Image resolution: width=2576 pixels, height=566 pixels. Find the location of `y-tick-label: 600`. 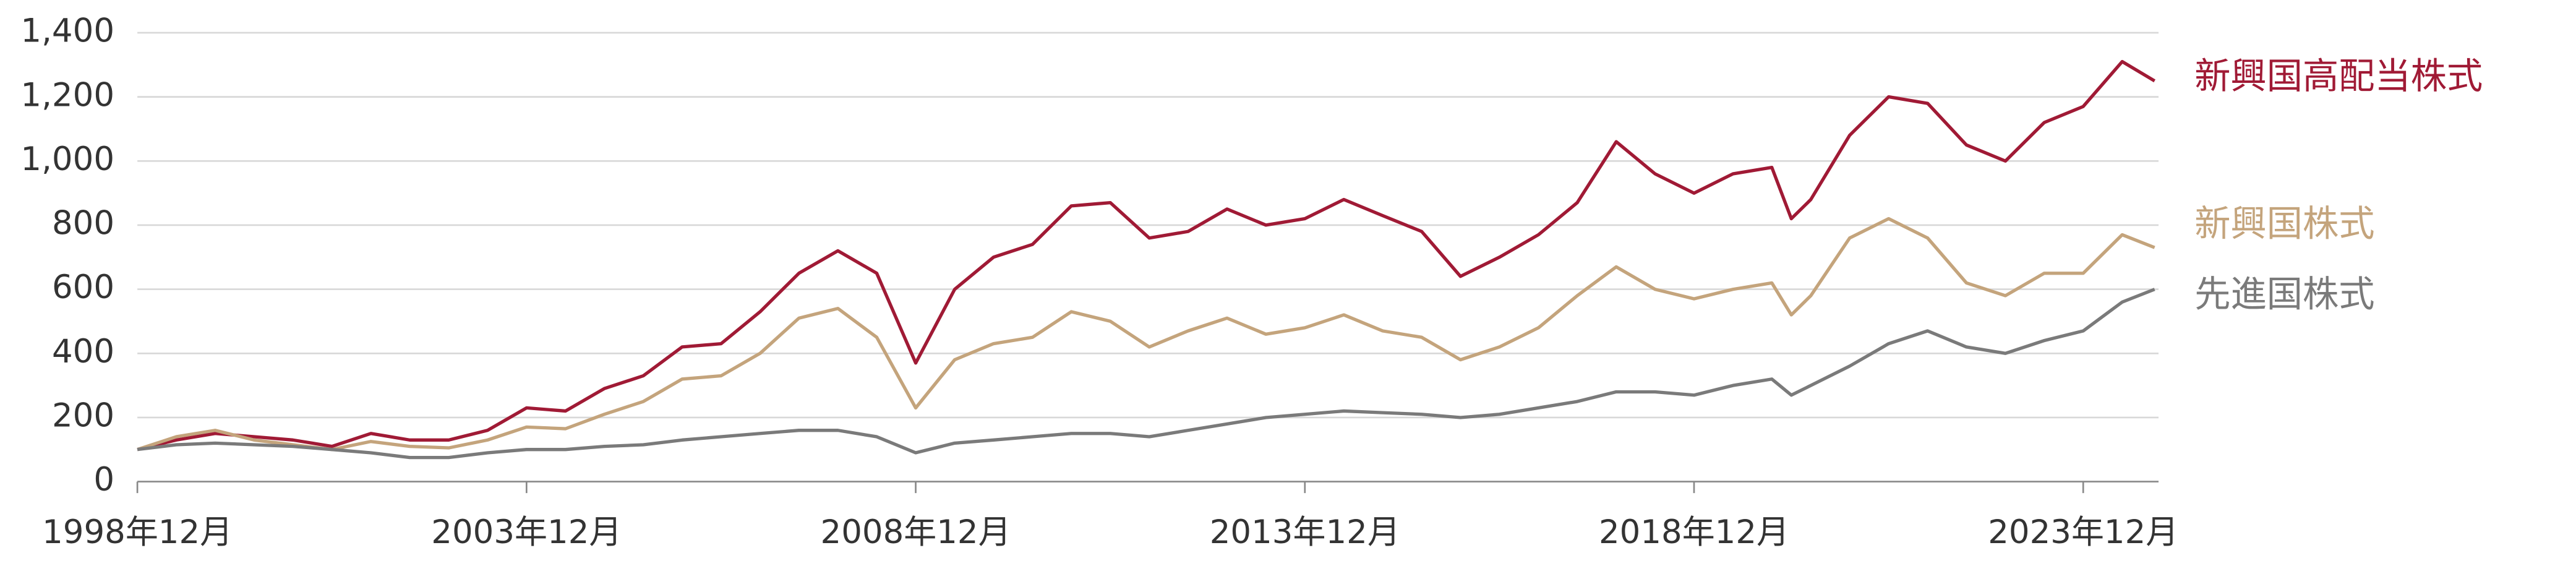

y-tick-label: 600 is located at coordinates (83, 287).